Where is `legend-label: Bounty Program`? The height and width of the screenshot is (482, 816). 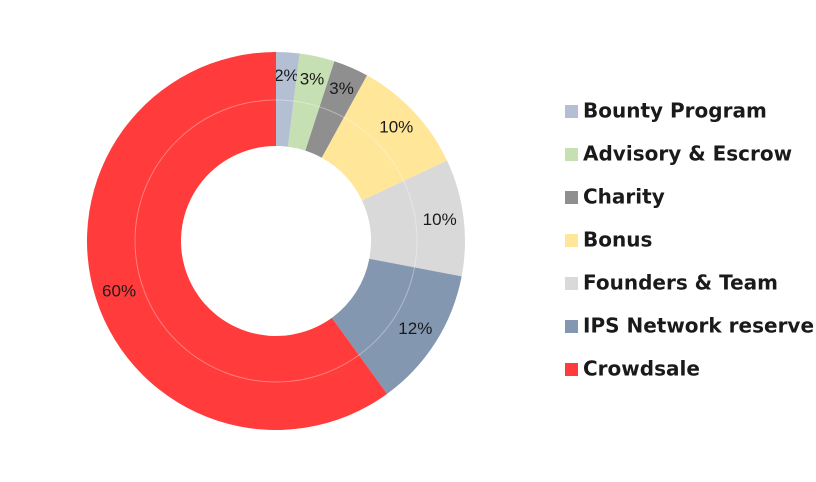
legend-label: Bounty Program is located at coordinates (675, 111).